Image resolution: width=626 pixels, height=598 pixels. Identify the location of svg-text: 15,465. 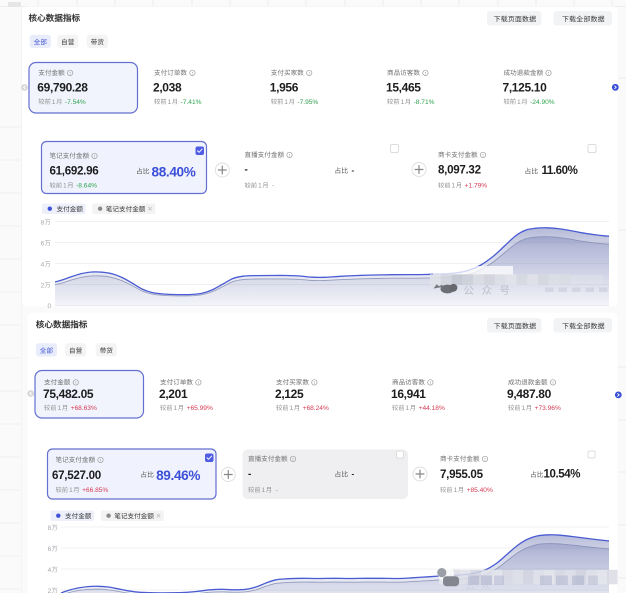
(403, 88).